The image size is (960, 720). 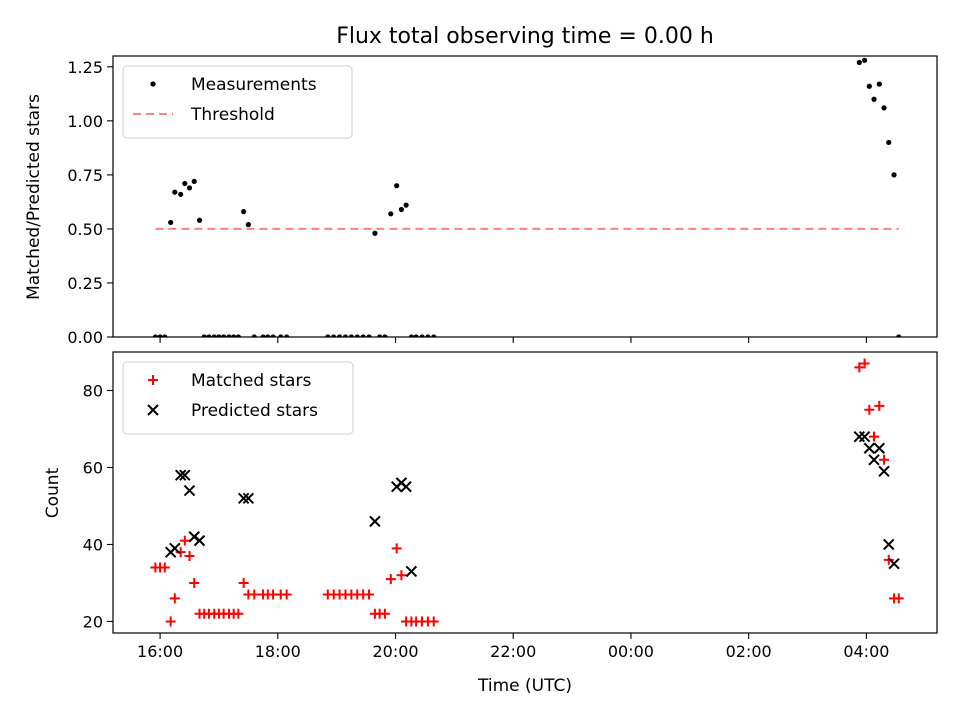 I want to click on x-tick-label: 16:00, so click(x=160, y=651).